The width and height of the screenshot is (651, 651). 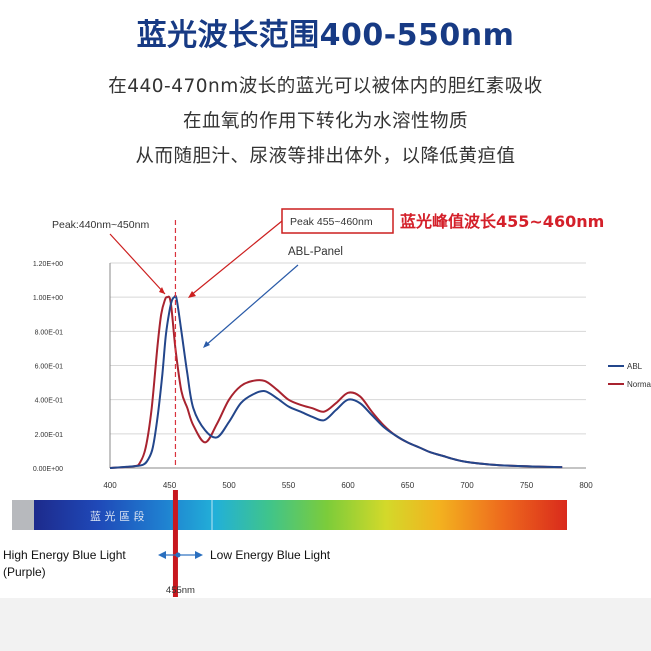 I want to click on abl-panel-arrowhead, so click(x=206, y=344).